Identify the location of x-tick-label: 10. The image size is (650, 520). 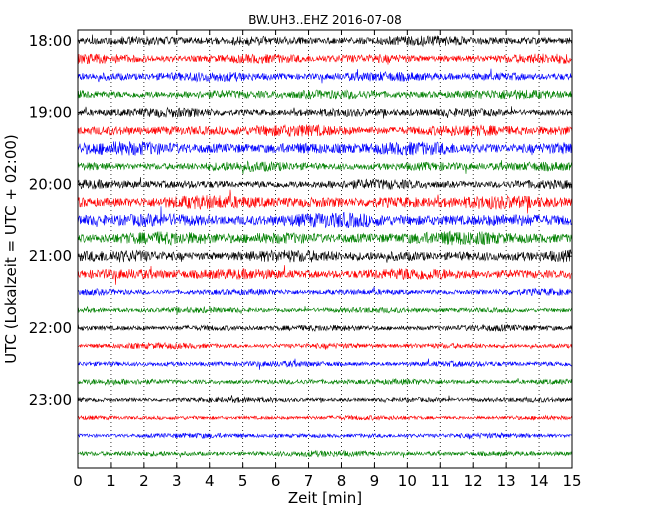
(407, 481).